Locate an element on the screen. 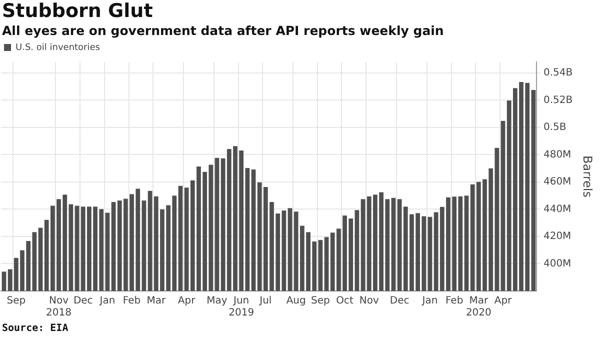 The height and width of the screenshot is (338, 602). source-note: Source: EIA is located at coordinates (35, 328).